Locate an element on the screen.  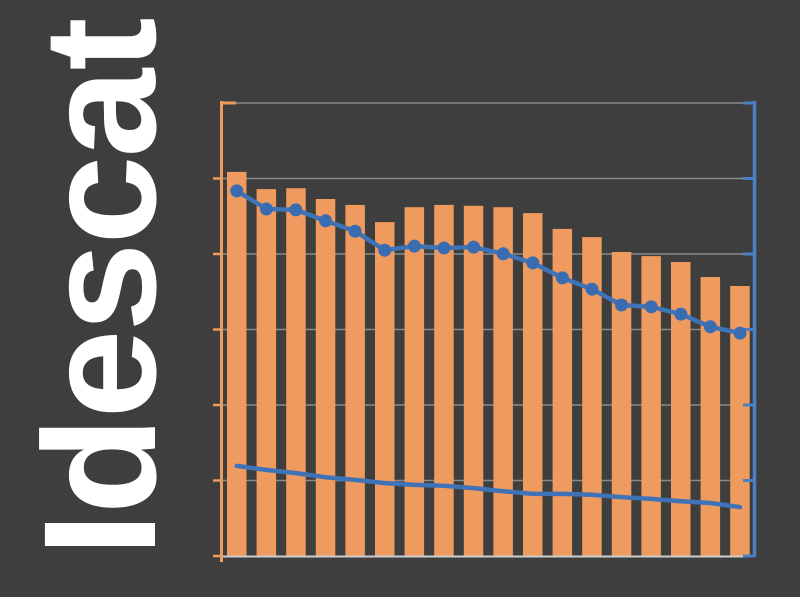
right-axis is located at coordinates (750, 329).